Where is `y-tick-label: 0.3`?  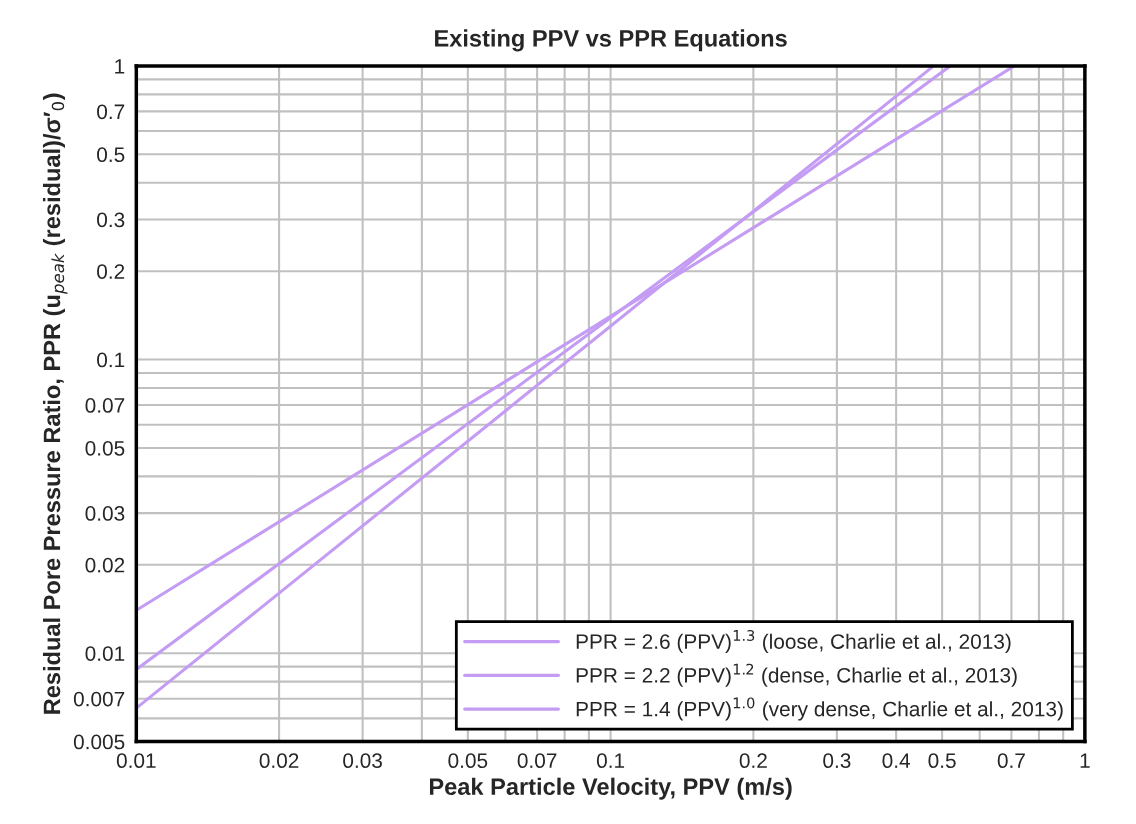 y-tick-label: 0.3 is located at coordinates (111, 220).